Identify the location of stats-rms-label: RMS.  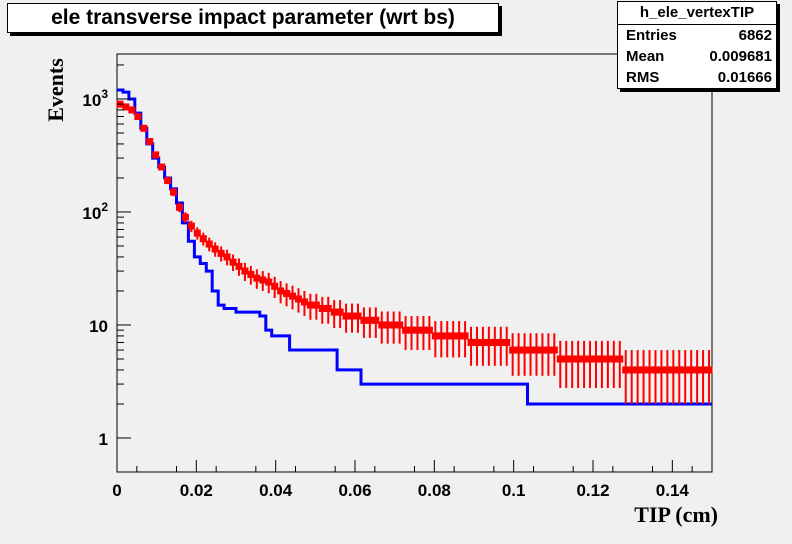
(643, 77).